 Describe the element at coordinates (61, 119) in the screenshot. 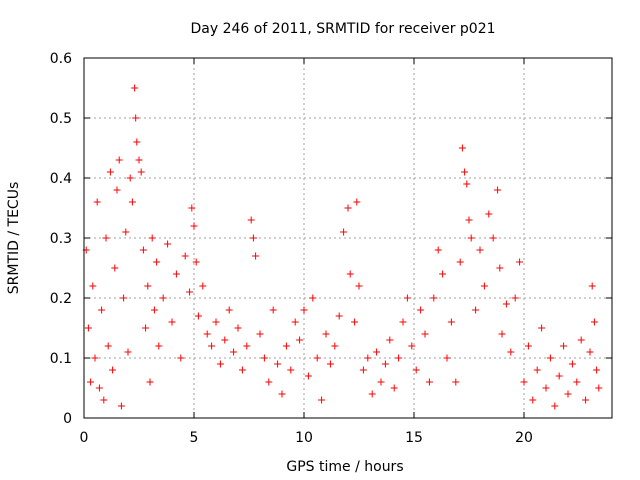

I see `y-tick-label: 0.5` at that location.